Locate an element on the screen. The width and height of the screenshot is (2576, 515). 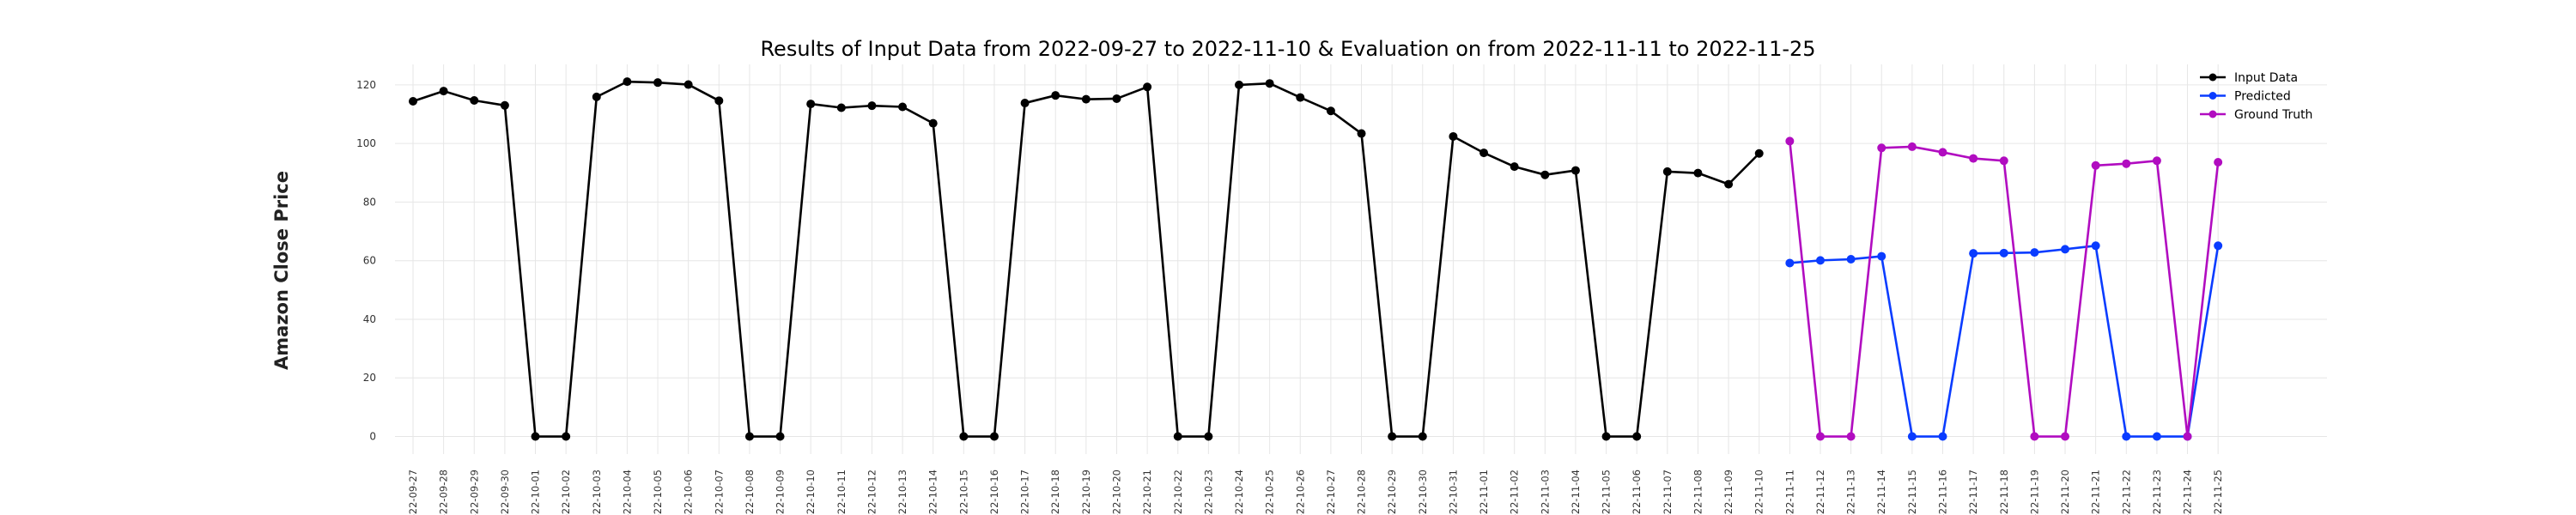
x-tick-label: -22-11-19 is located at coordinates (2034, 492).